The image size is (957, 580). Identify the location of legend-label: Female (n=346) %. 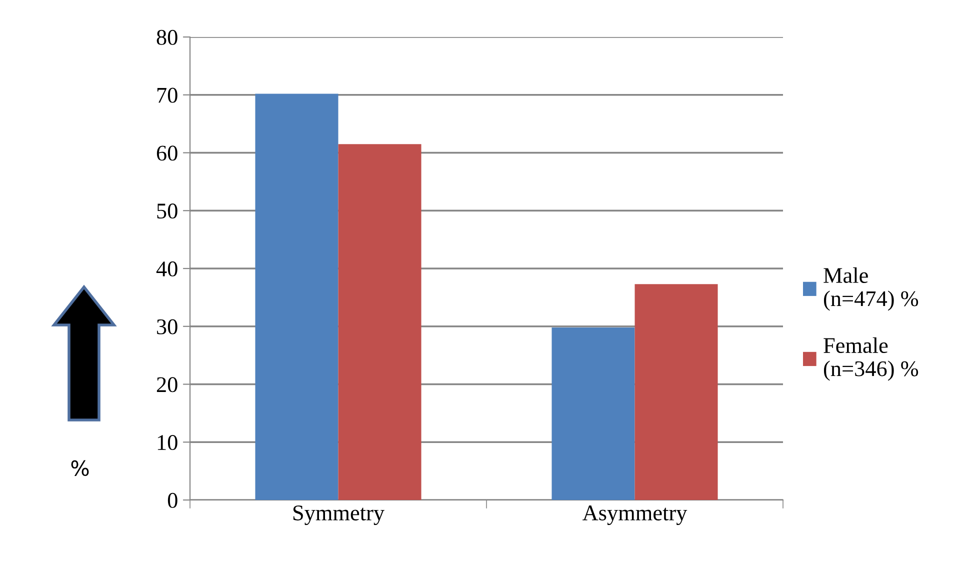
(871, 359).